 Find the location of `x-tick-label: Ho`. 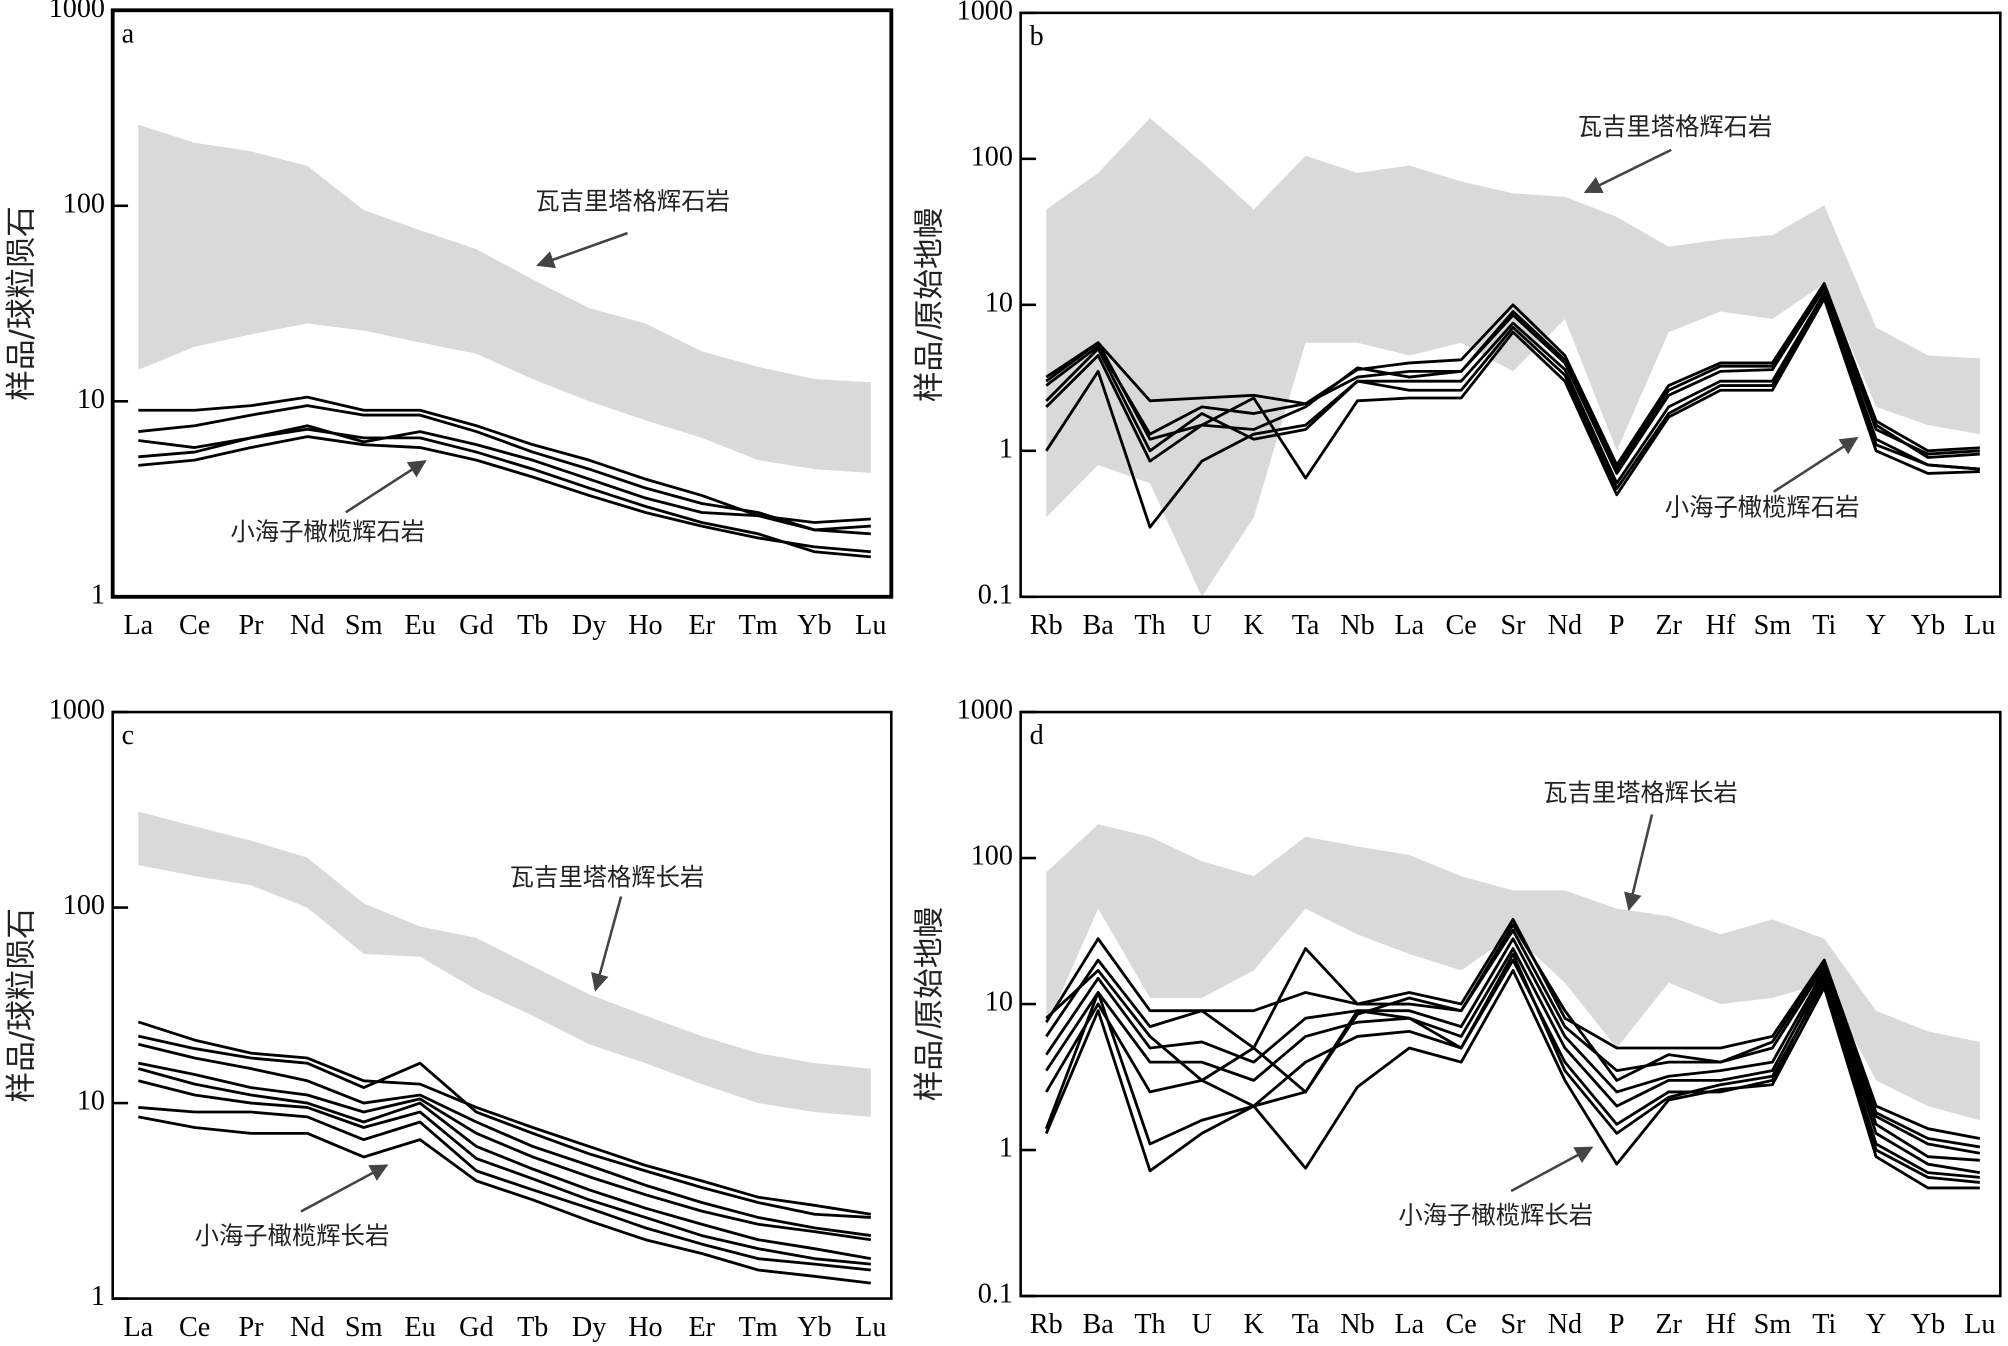

x-tick-label: Ho is located at coordinates (645, 1327).